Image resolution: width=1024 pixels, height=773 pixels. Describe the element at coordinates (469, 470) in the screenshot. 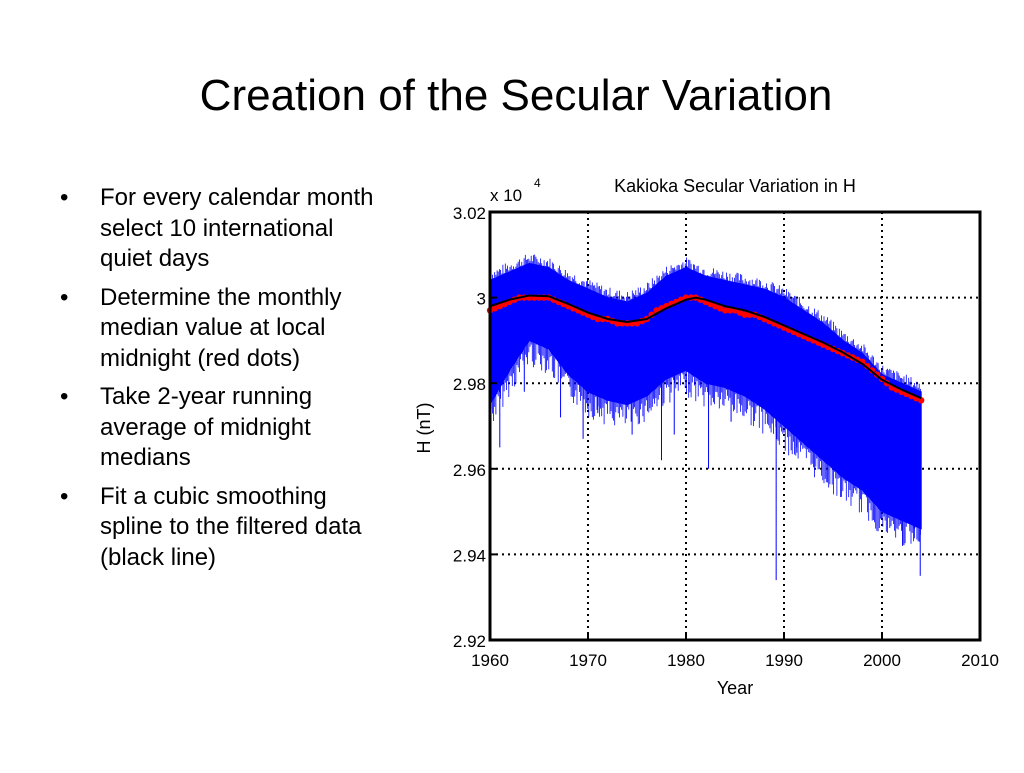

I see `y-tick-label: 2.96` at that location.